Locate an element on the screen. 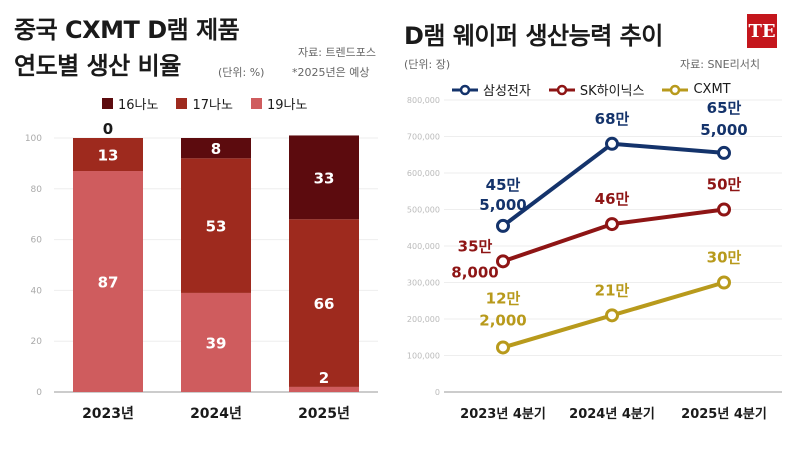 The width and height of the screenshot is (800, 450). y-tick-label: 200,000 is located at coordinates (423, 319).